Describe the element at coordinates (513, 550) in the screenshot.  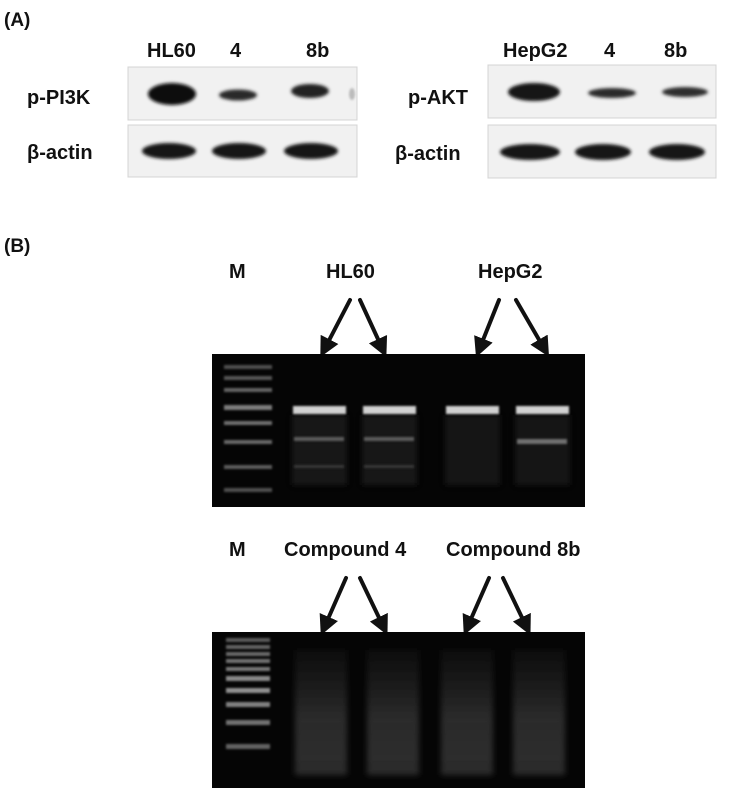
I see `group-label-compound-8b: Compound 8b` at that location.